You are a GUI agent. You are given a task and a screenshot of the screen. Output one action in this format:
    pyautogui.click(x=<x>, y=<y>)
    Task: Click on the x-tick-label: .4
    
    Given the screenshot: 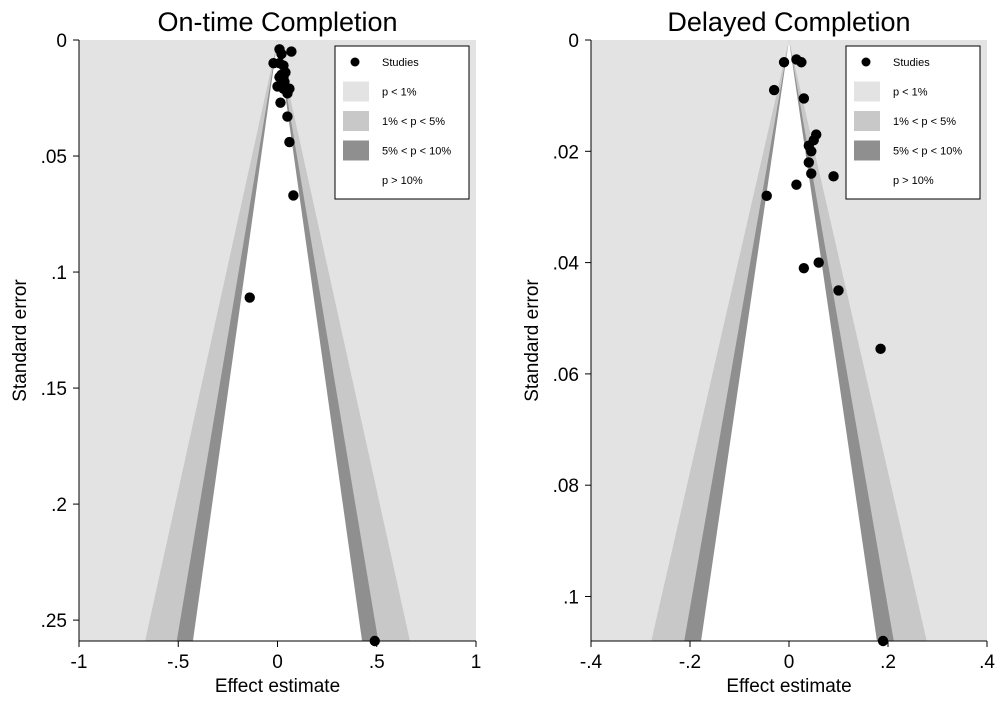 What is the action you would take?
    pyautogui.click(x=987, y=662)
    